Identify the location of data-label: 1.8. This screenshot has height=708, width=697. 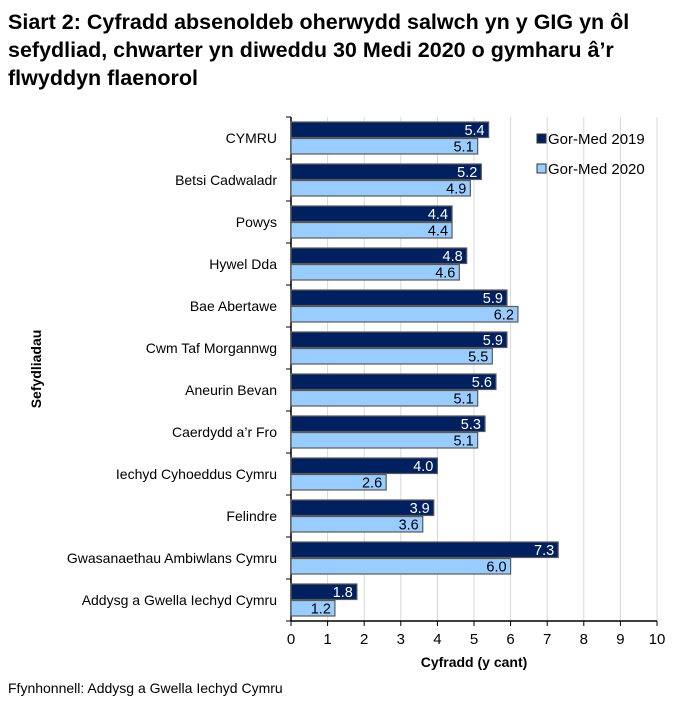
(343, 593).